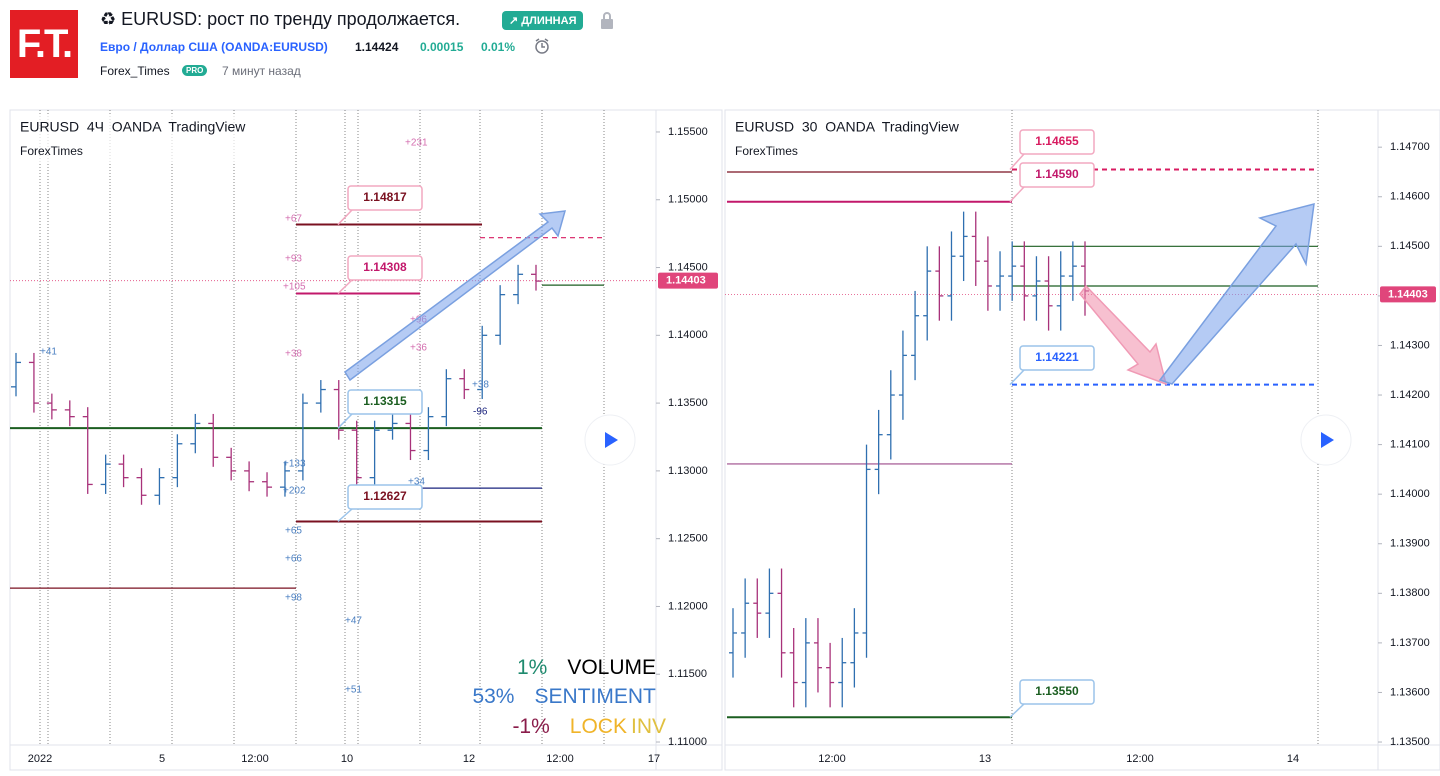  I want to click on indicator-row: 53% SENTIMENT, so click(564, 696).